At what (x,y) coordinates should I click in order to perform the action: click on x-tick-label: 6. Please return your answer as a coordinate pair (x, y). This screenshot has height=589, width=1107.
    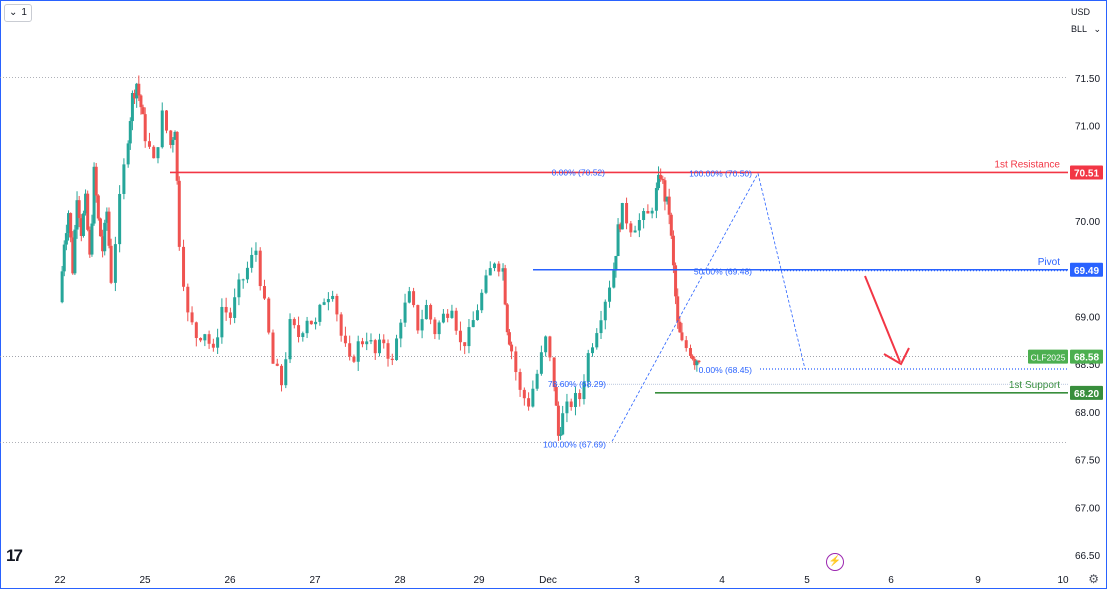
    Looking at the image, I should click on (891, 580).